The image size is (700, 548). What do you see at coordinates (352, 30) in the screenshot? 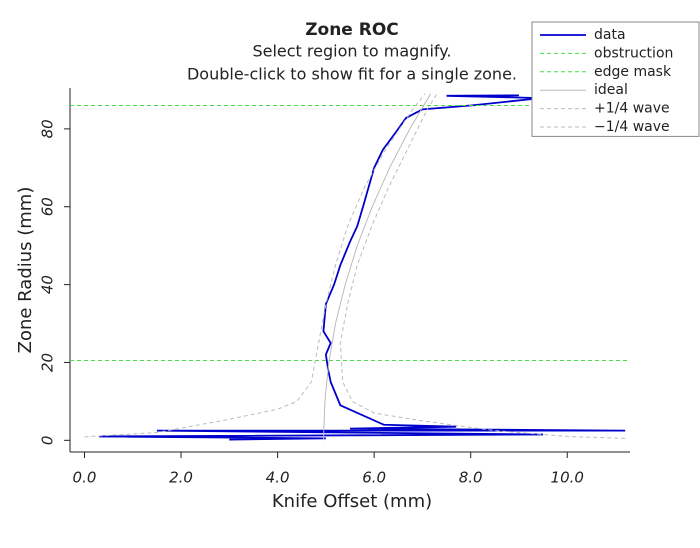
I see `chart-title: Zone ROC` at bounding box center [352, 30].